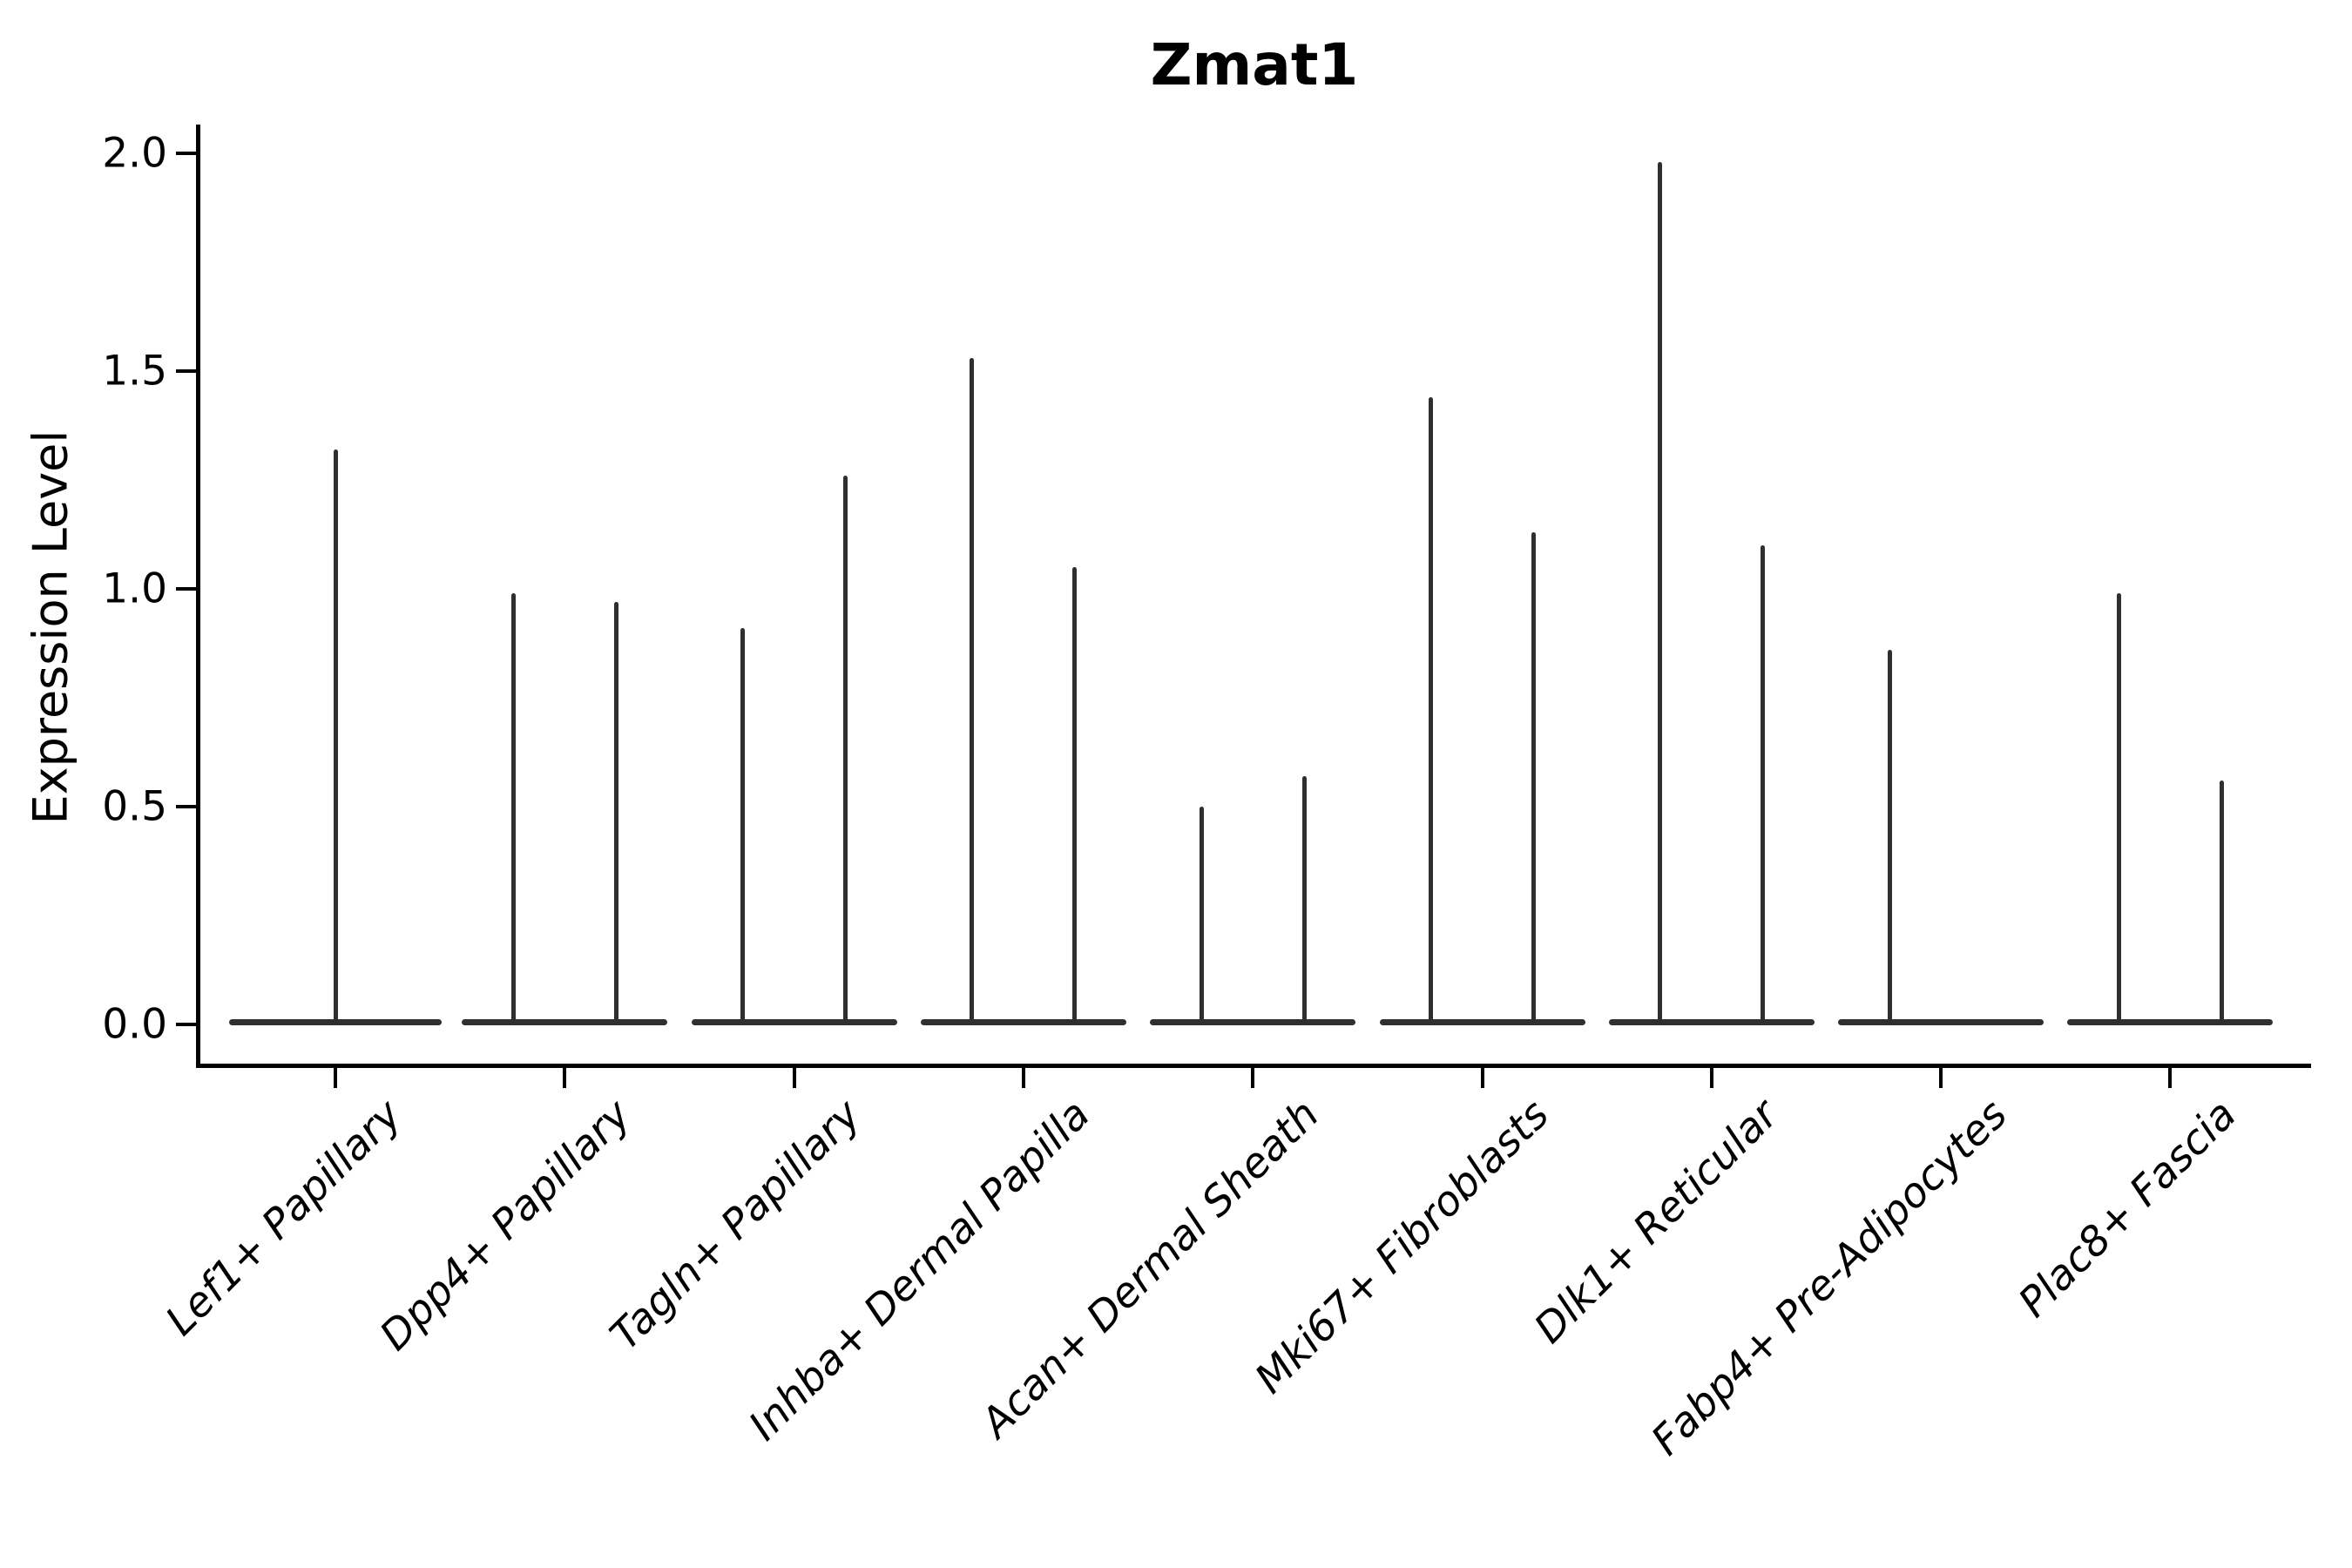  Describe the element at coordinates (134, 153) in the screenshot. I see `y-tick-label: 2.0` at that location.